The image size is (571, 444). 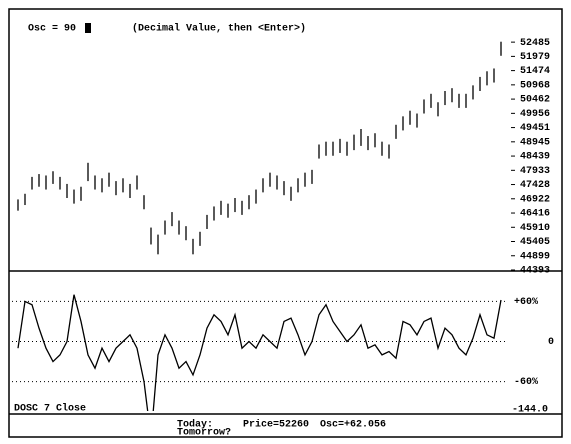 I want to click on status-osc: Osc=+62.056, so click(x=353, y=425).